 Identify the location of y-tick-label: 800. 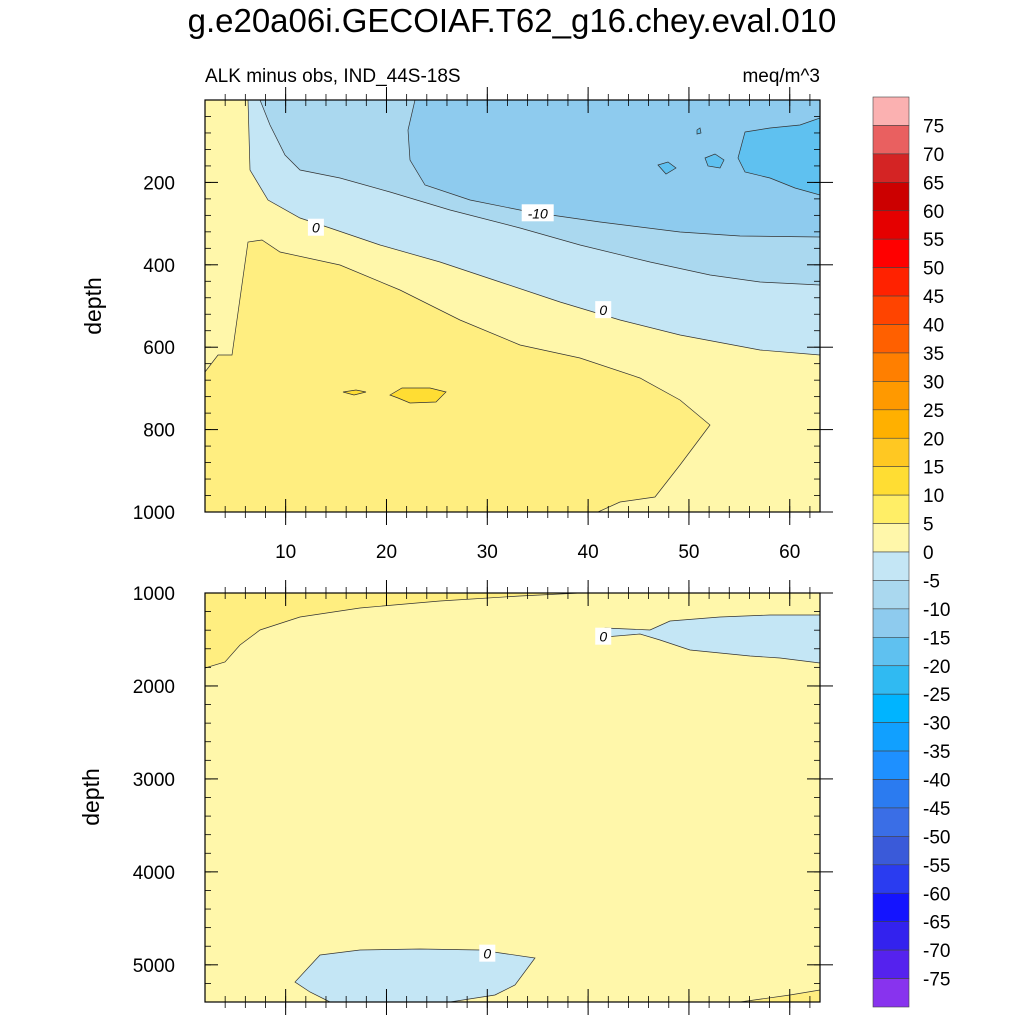
(159, 431).